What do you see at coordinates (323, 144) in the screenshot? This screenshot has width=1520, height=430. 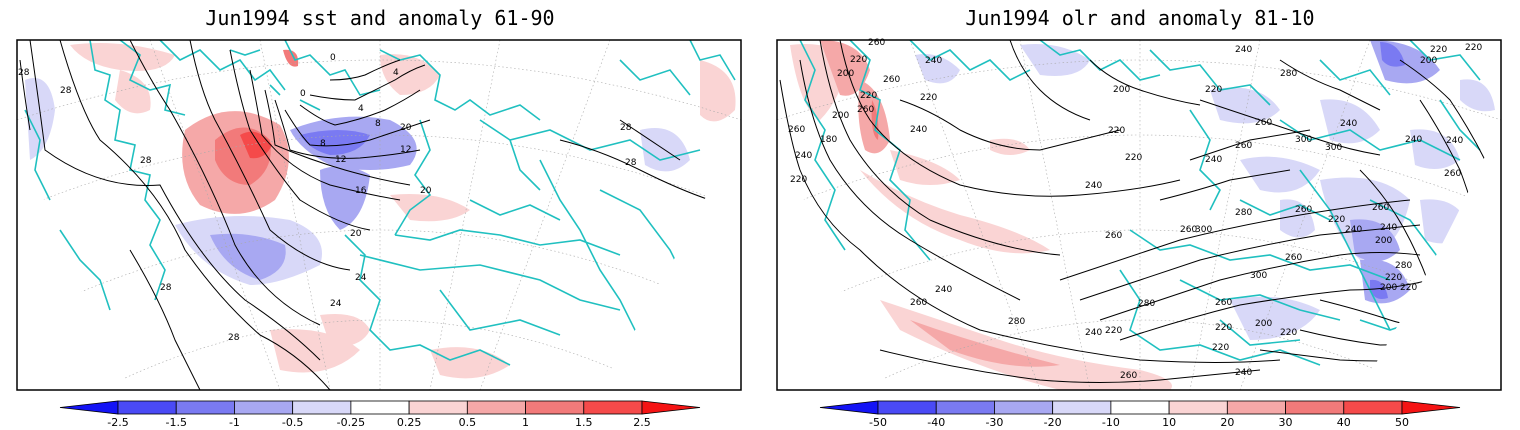 I see `contour-label: 8` at bounding box center [323, 144].